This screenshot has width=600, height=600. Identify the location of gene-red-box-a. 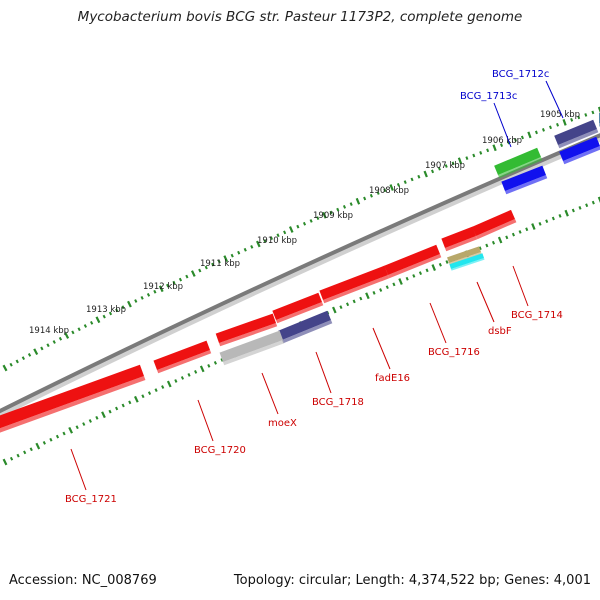
(459, 239).